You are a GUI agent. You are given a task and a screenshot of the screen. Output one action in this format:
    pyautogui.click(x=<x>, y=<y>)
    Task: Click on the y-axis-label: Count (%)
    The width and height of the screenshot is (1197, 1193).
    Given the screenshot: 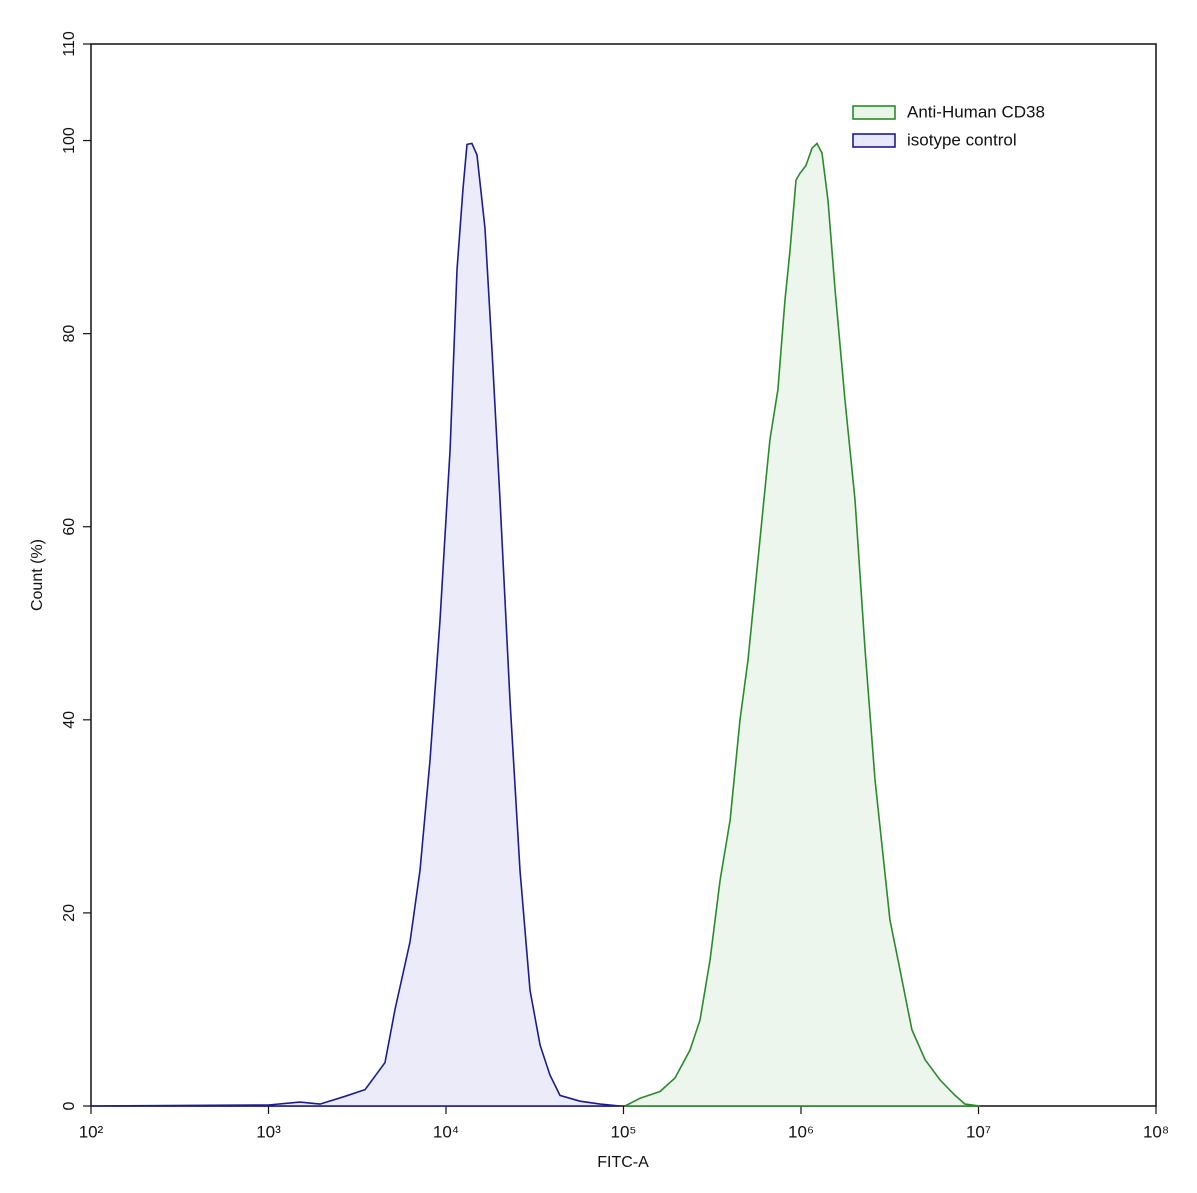 What is the action you would take?
    pyautogui.click(x=37, y=575)
    